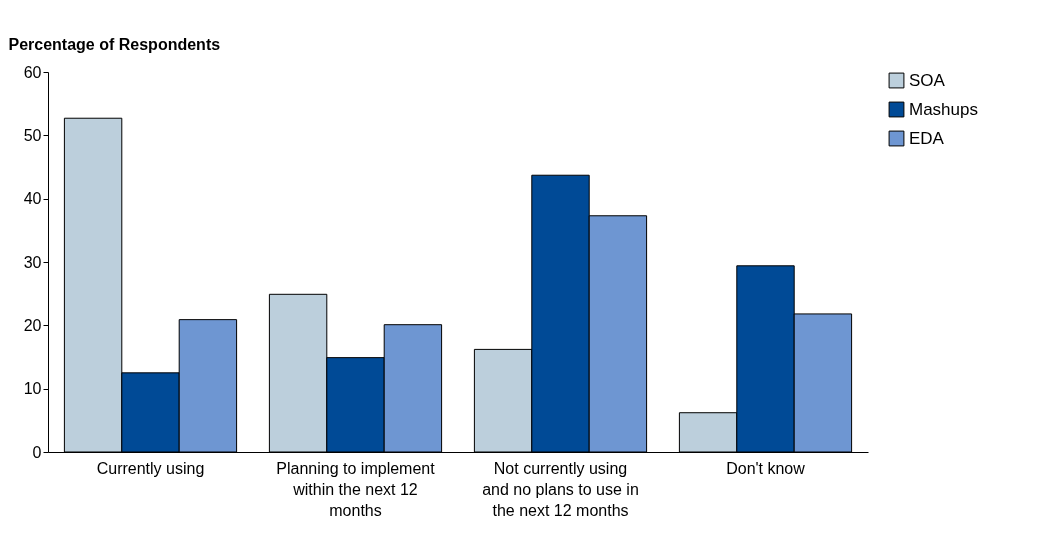  What do you see at coordinates (766, 468) in the screenshot?
I see `x-tick-label: Don't know` at bounding box center [766, 468].